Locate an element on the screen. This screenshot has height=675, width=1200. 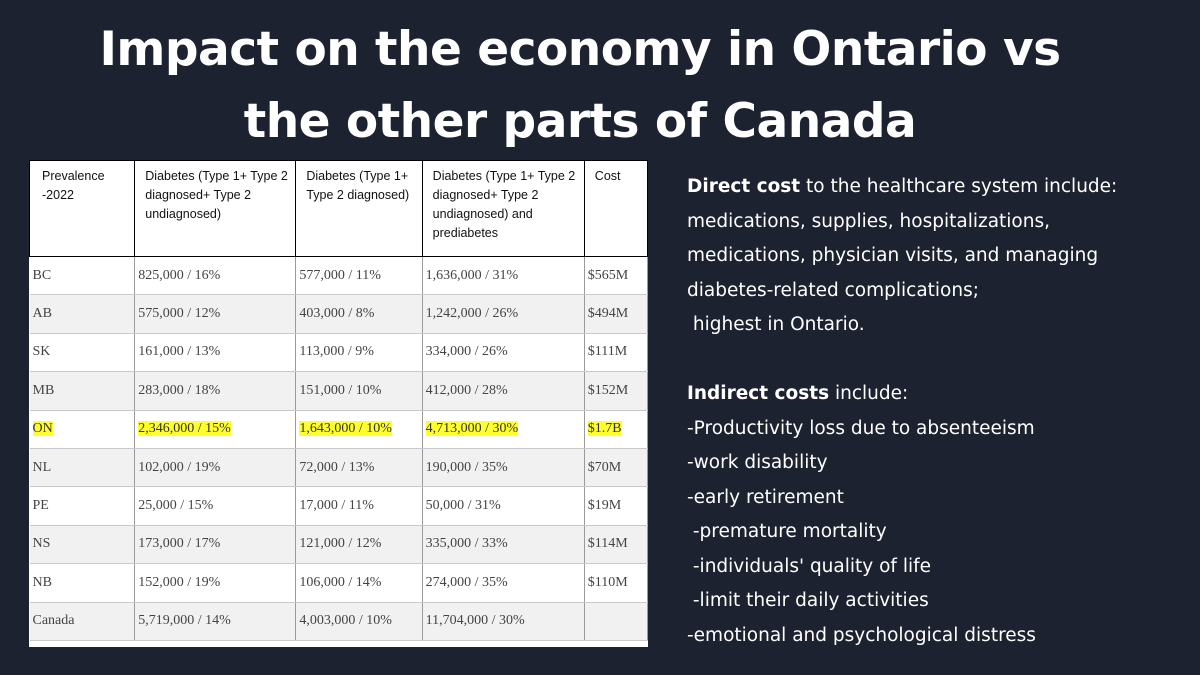
diabetes-prediabetes-cell-text: 334,000 / 26% is located at coordinates (466, 352).